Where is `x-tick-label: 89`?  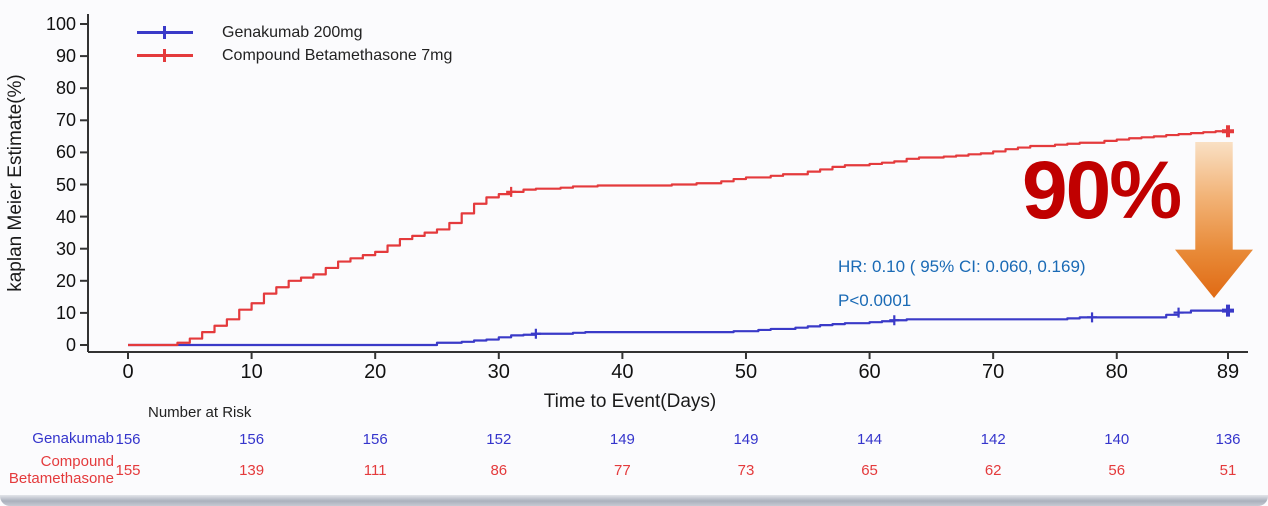 x-tick-label: 89 is located at coordinates (1228, 372).